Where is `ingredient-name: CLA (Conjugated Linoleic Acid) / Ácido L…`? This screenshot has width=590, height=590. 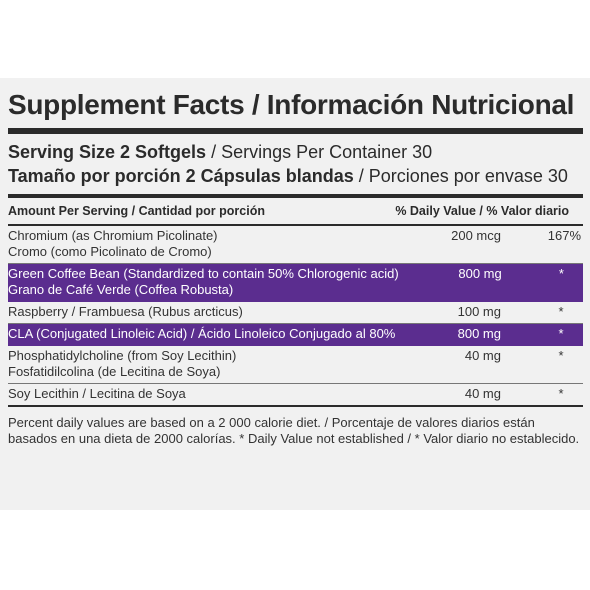 ingredient-name: CLA (Conjugated Linoleic Acid) / Ácido L… is located at coordinates (202, 333).